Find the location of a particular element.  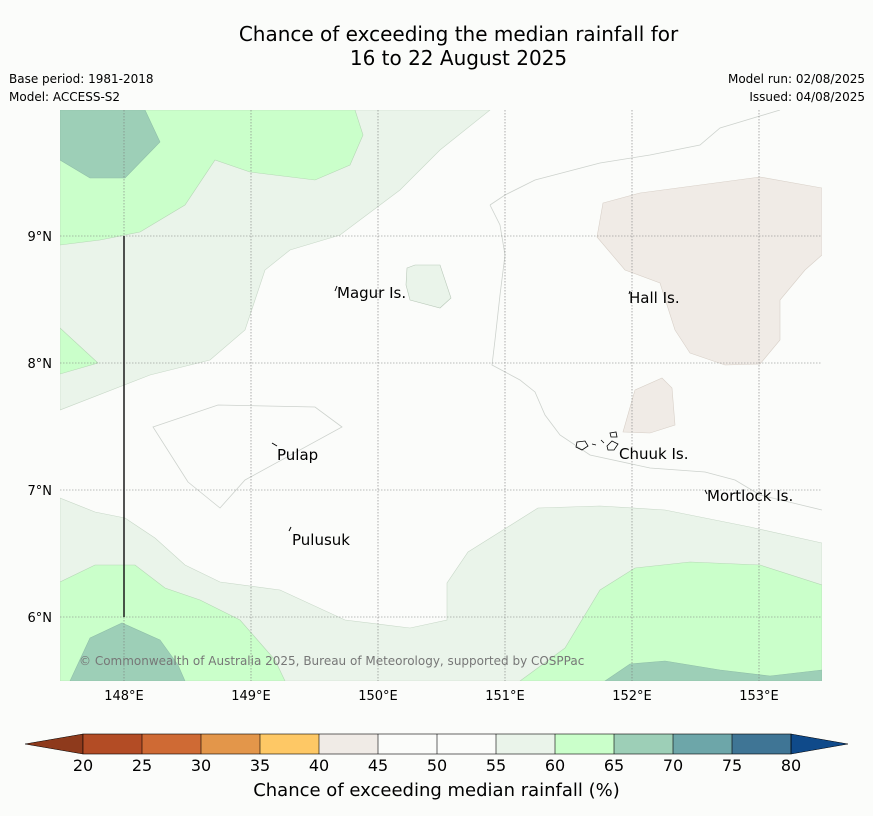

issued-text: Issued: 04/08/2025 is located at coordinates (807, 97).